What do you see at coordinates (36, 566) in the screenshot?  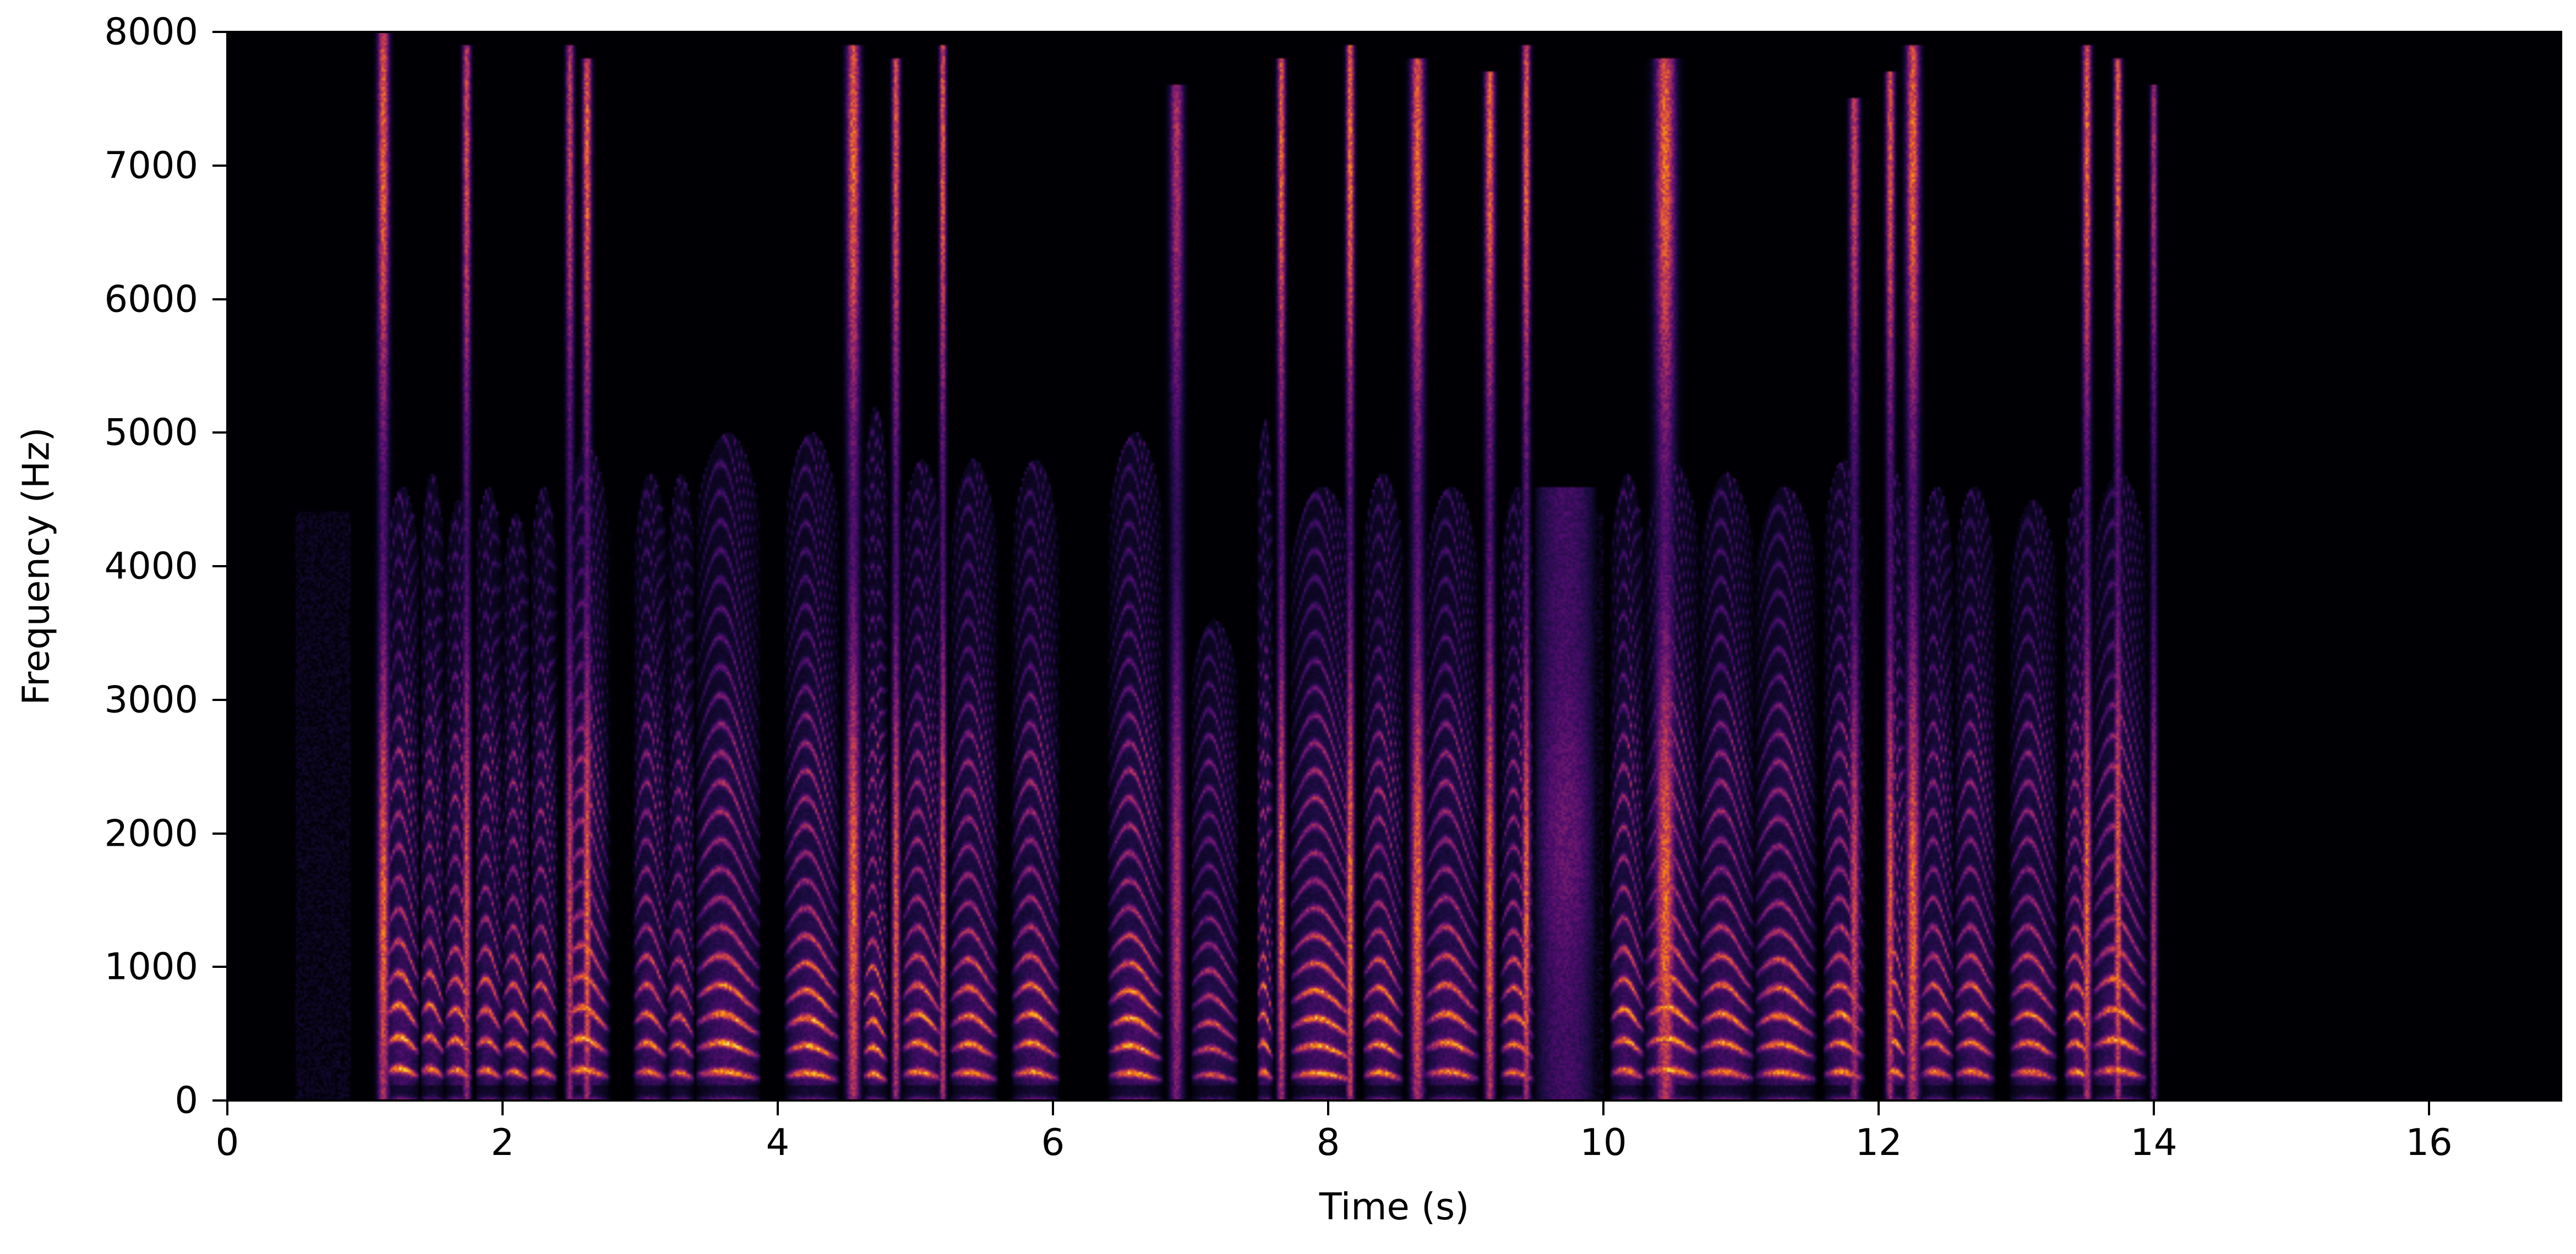 I see `y-axis-label: Frequency (Hz)` at bounding box center [36, 566].